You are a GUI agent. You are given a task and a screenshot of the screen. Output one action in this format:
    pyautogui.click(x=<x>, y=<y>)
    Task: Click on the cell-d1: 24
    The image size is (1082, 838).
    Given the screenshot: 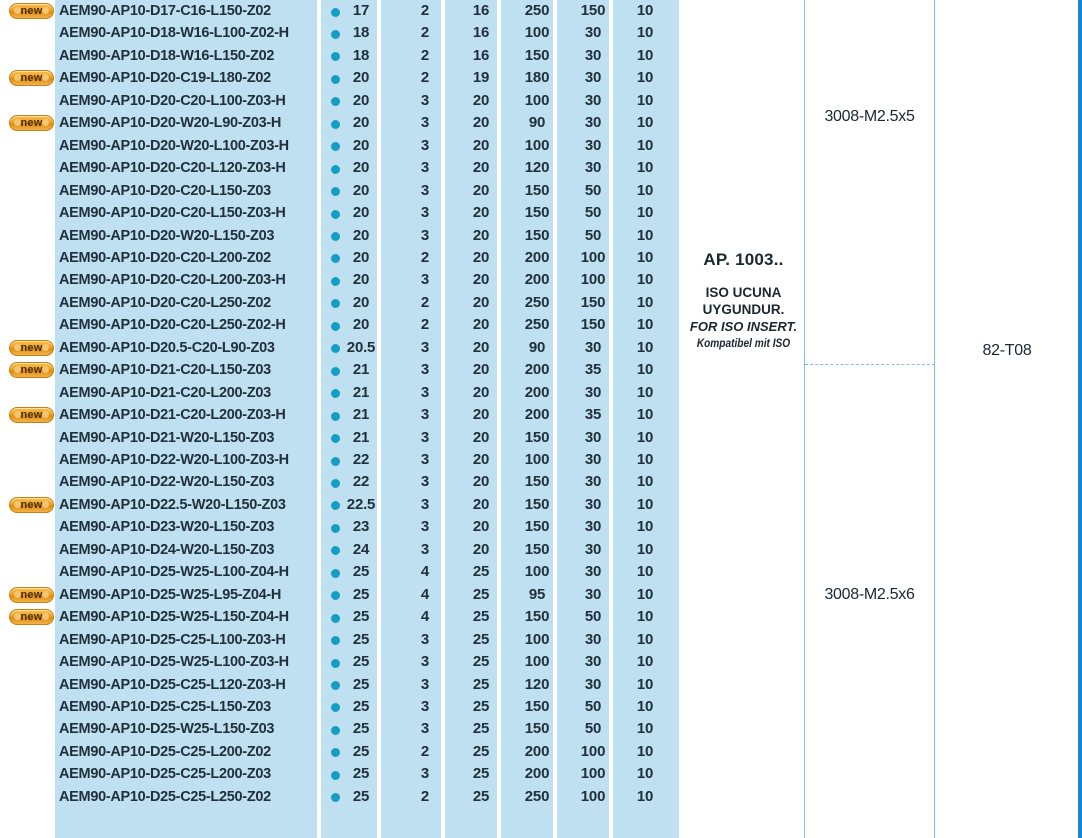 What is the action you would take?
    pyautogui.click(x=361, y=549)
    